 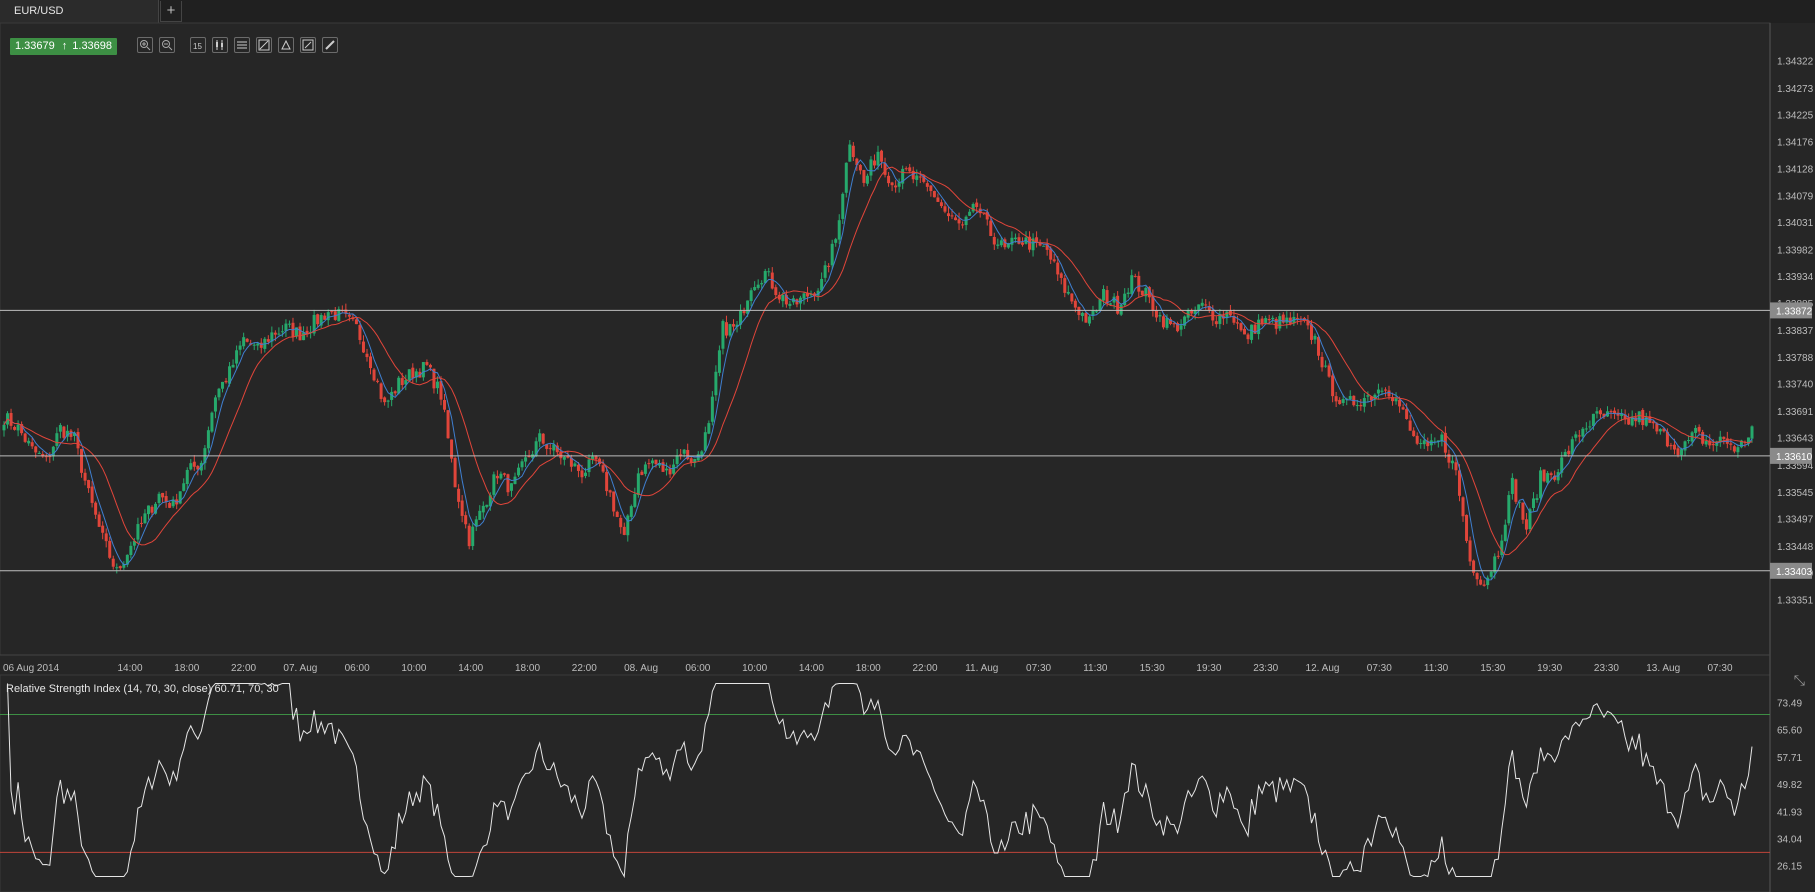 I want to click on rsi-tick-label: 73.49, so click(x=1789, y=703).